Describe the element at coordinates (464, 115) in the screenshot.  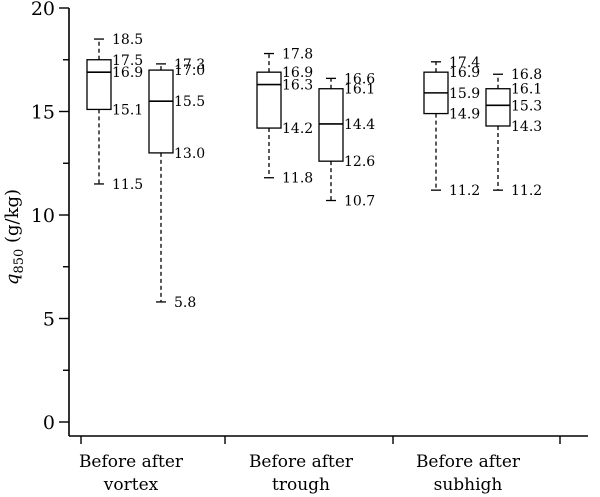
I see `q1-value-label: 14.9` at that location.